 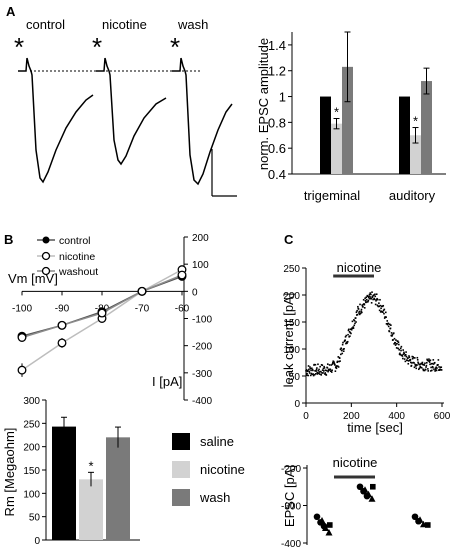 I want to click on a-bar-trigeminal-s1, so click(x=336, y=148).